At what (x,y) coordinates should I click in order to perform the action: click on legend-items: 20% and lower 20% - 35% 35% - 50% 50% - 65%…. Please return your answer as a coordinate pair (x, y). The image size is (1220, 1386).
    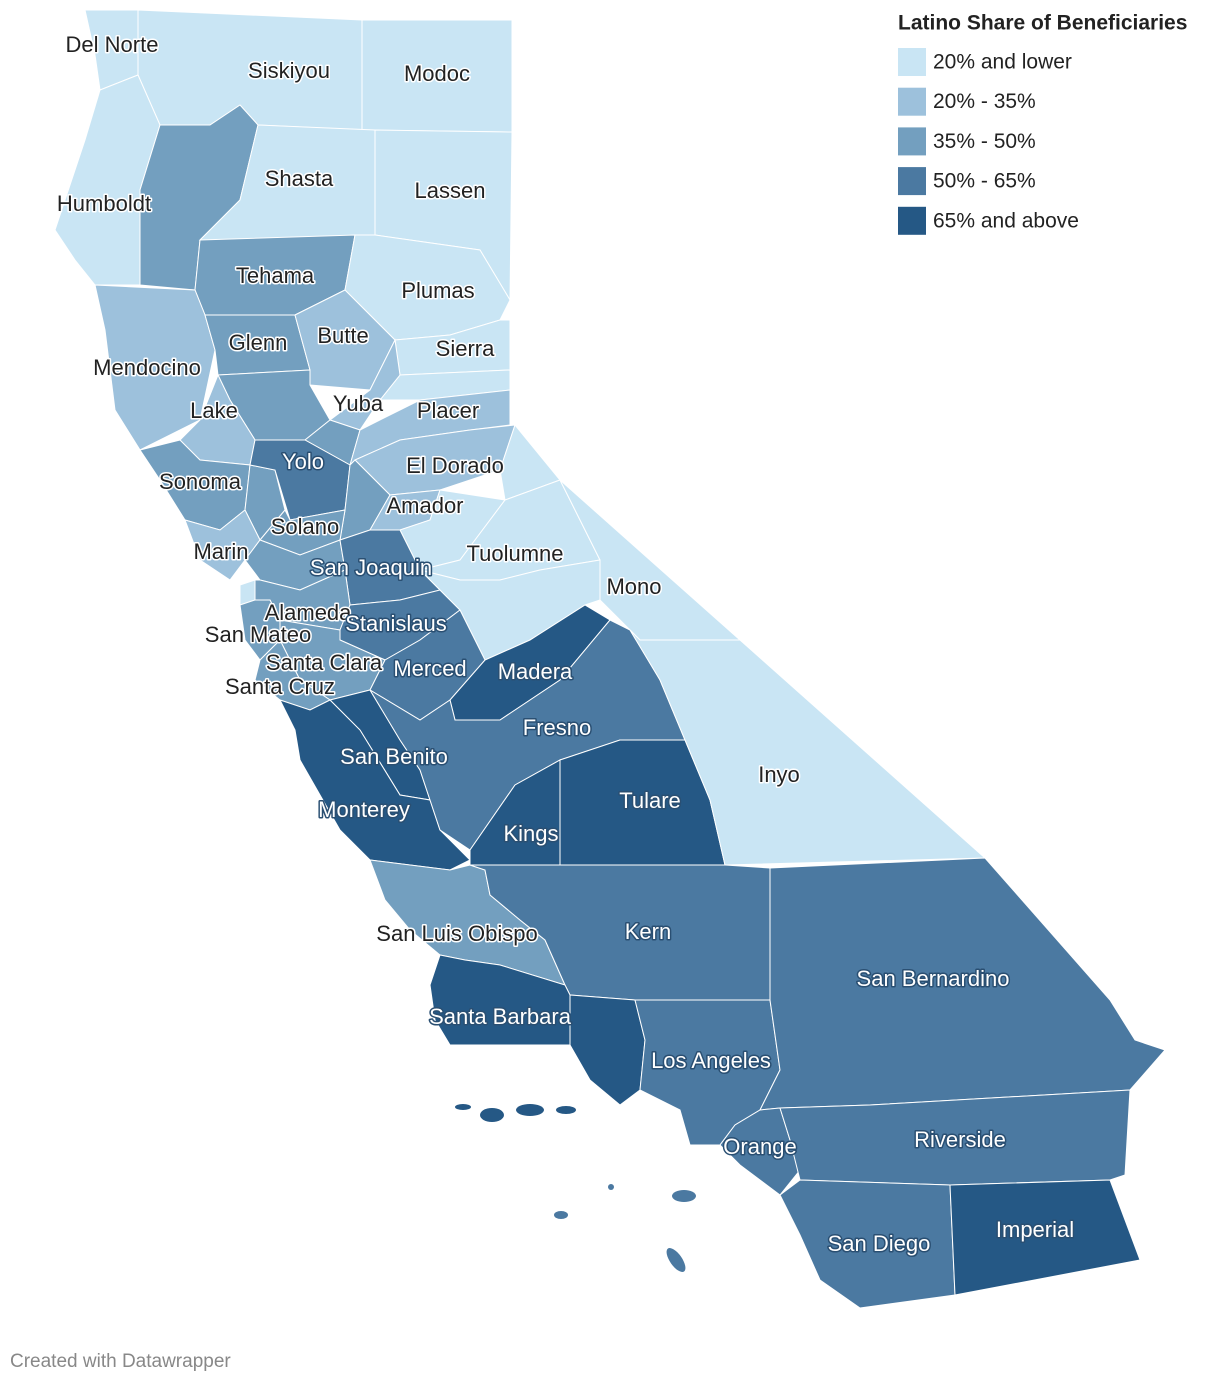
    Looking at the image, I should click on (988, 141).